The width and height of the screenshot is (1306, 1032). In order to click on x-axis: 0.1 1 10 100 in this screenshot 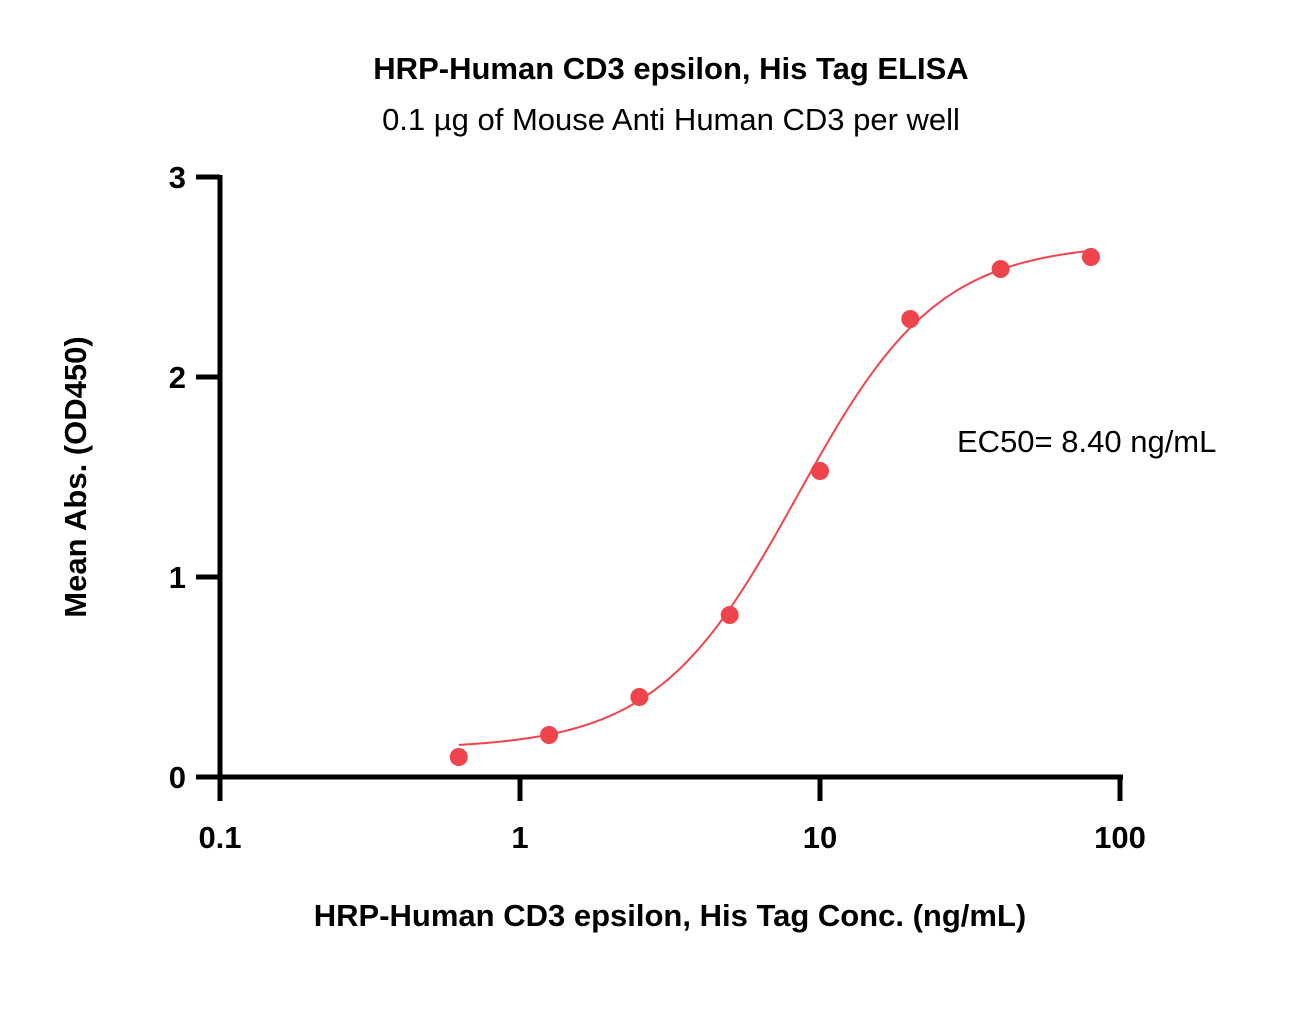, I will do `click(672, 814)`.